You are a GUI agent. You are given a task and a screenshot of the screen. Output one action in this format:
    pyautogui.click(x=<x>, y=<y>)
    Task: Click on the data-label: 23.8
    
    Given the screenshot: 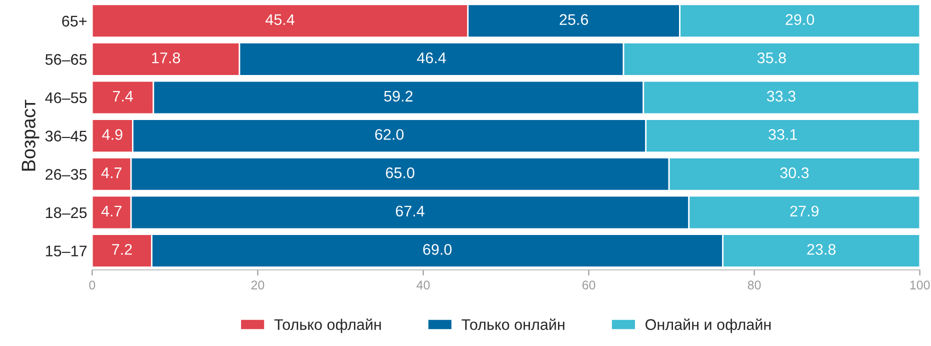 What is the action you would take?
    pyautogui.click(x=821, y=249)
    